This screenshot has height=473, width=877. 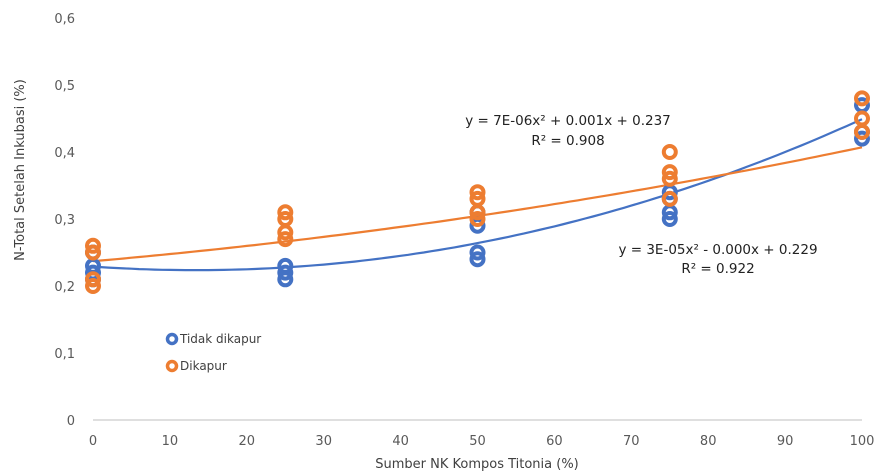 I want to click on x-tick-label: 100, so click(x=862, y=441).